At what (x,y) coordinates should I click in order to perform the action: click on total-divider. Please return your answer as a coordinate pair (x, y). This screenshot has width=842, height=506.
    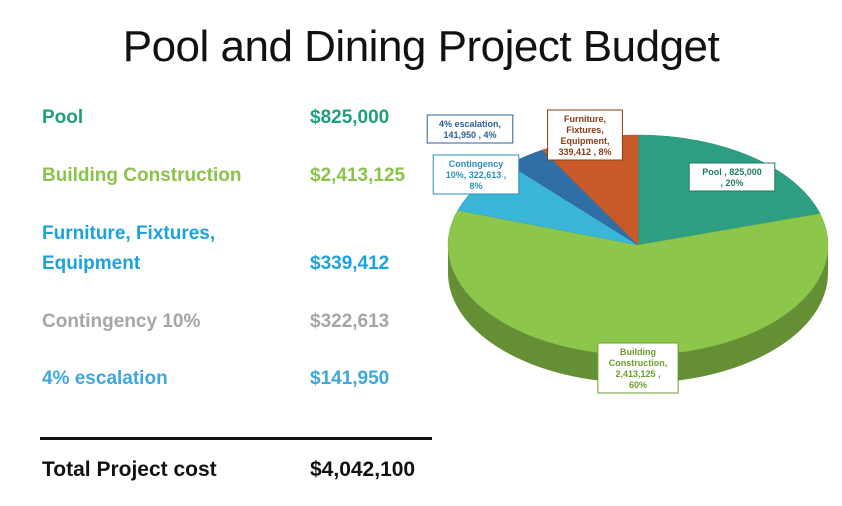
    Looking at the image, I should click on (236, 438).